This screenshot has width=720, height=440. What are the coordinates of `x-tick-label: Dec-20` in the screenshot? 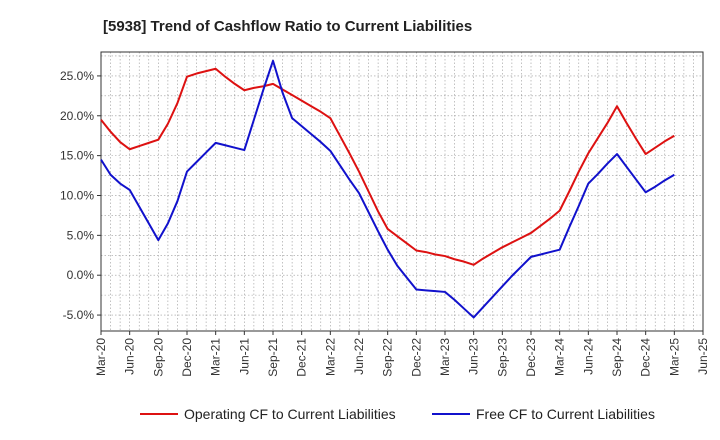 It's located at (187, 357).